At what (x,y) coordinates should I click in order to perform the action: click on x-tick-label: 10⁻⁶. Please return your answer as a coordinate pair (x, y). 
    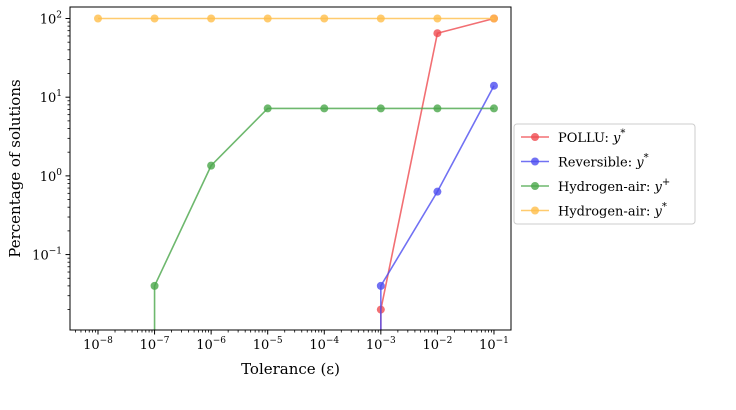
    Looking at the image, I should click on (211, 344).